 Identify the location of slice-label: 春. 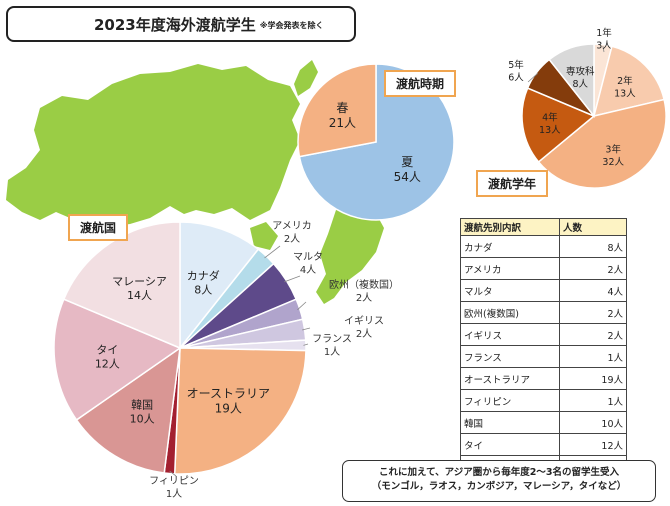
(342, 108).